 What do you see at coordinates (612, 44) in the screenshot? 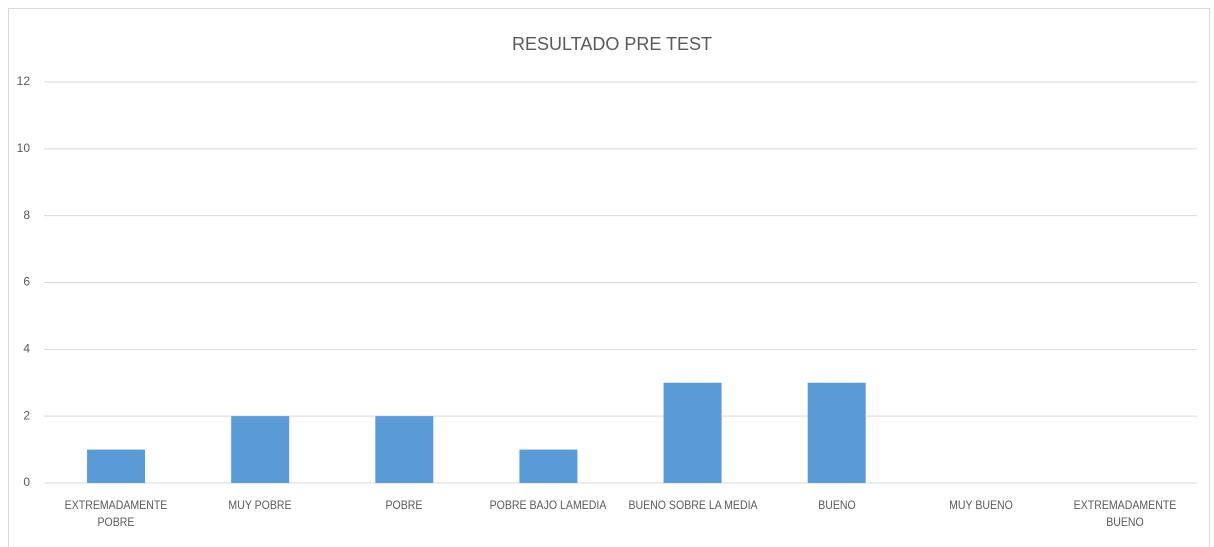
I see `chart-title: RESULTADO PRE TEST` at bounding box center [612, 44].